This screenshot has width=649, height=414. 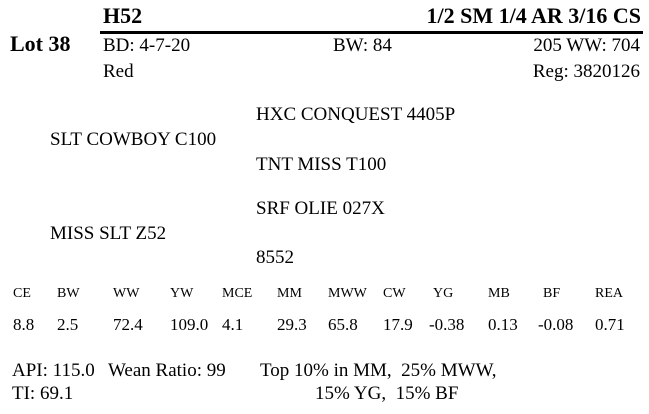 I want to click on epd-value: 2.5, so click(x=68, y=324).